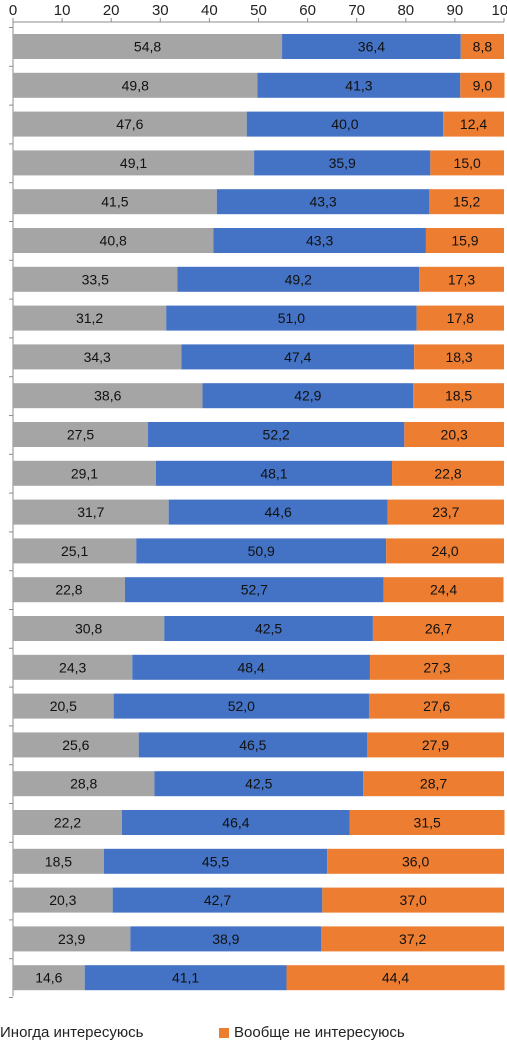  I want to click on bar-value-label: 42,9, so click(307, 396).